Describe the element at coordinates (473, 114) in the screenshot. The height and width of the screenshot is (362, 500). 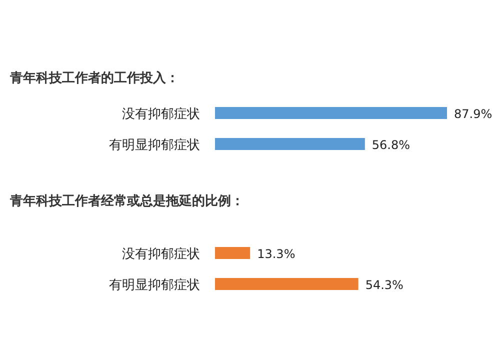
I see `data-label: 87.9%` at that location.